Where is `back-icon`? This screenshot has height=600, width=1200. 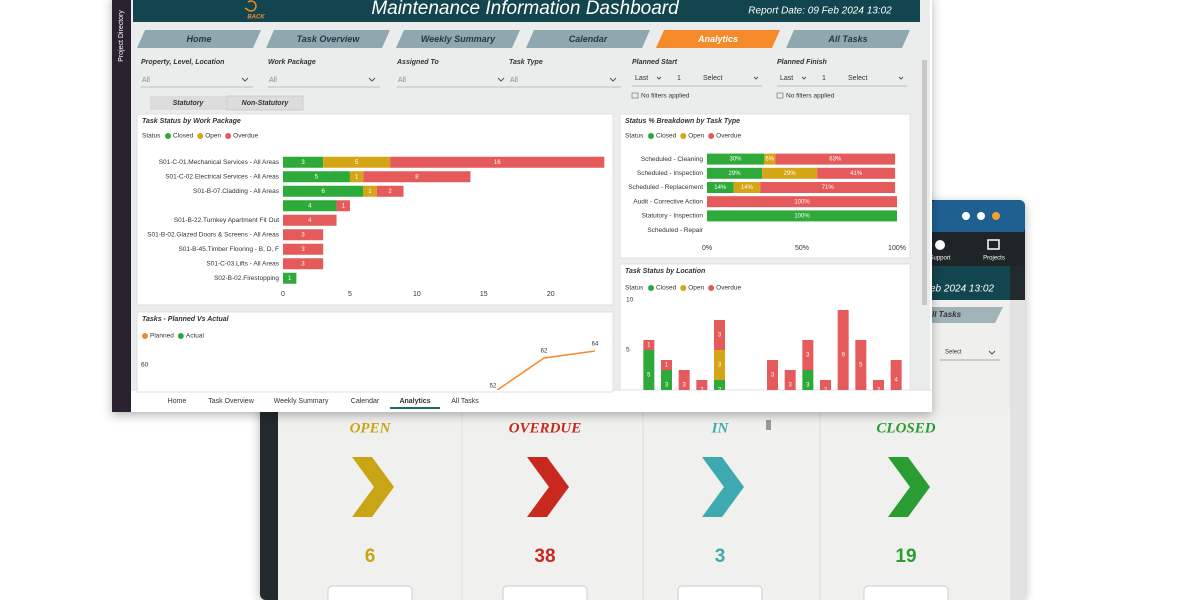
back-icon is located at coordinates (250, 6).